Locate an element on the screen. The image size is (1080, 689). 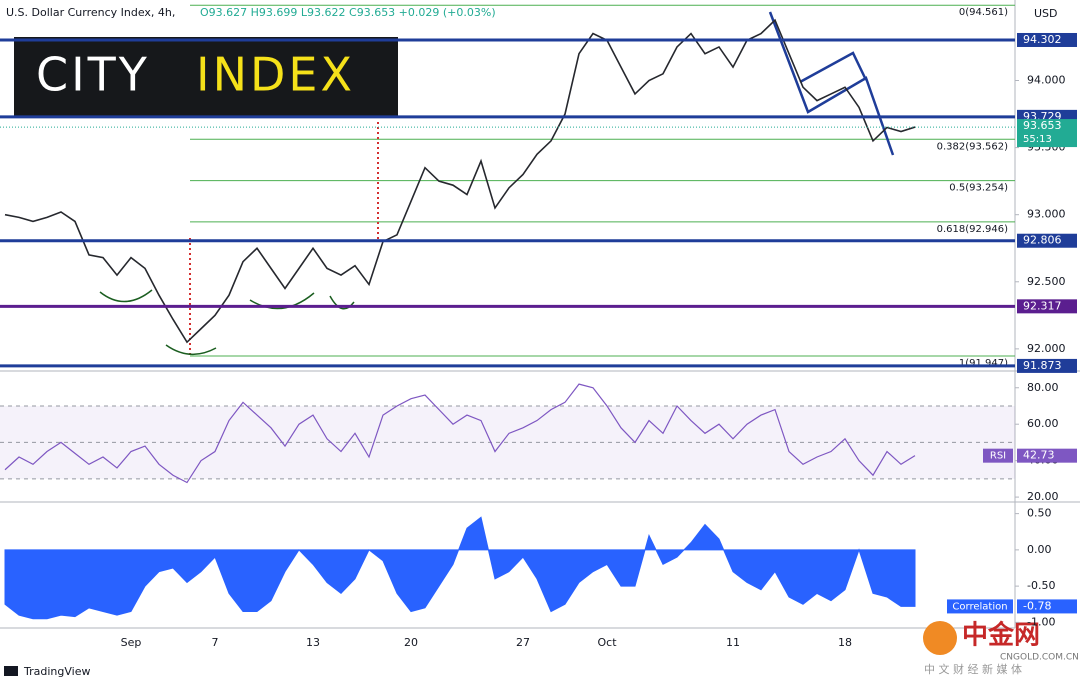
last-value-label: -0.78 is located at coordinates (1037, 605).